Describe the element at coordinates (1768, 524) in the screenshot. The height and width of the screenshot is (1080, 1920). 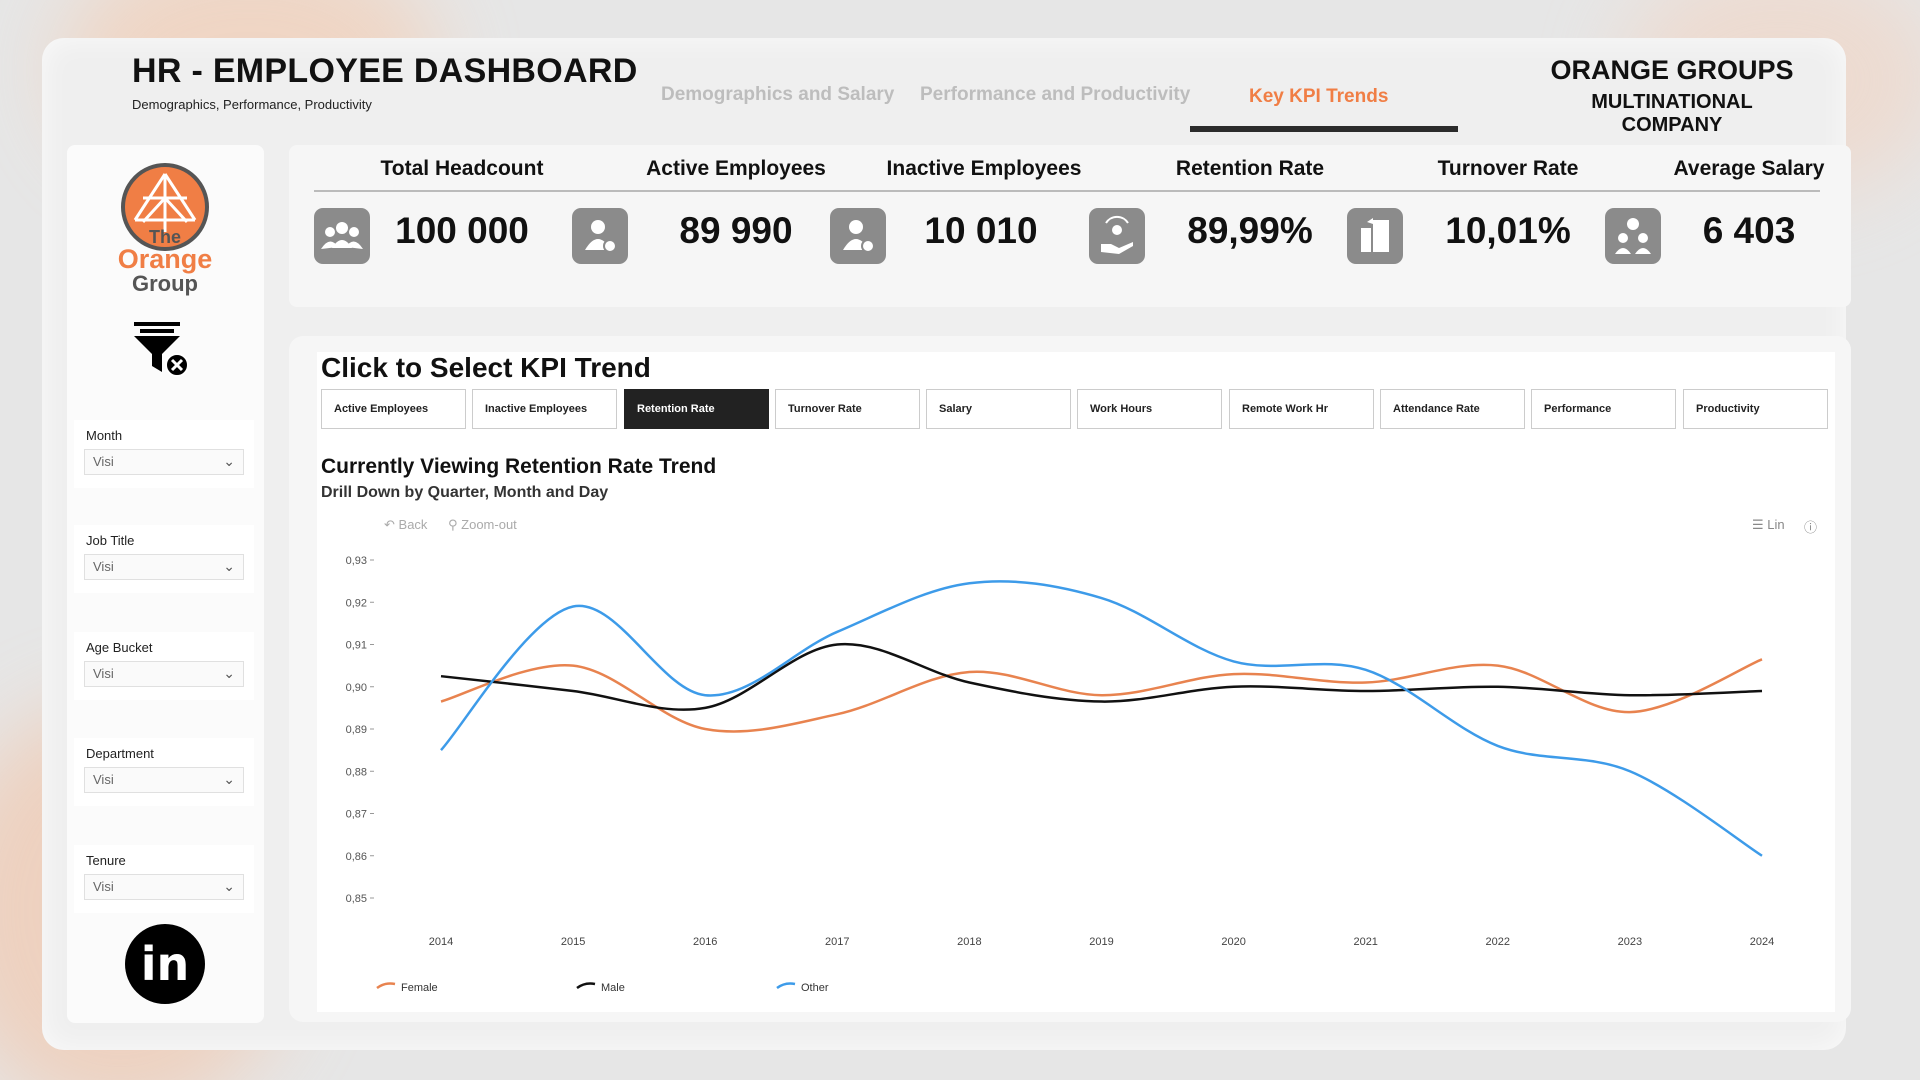
I see `scale-toggle-button: ☰ Lin` at that location.